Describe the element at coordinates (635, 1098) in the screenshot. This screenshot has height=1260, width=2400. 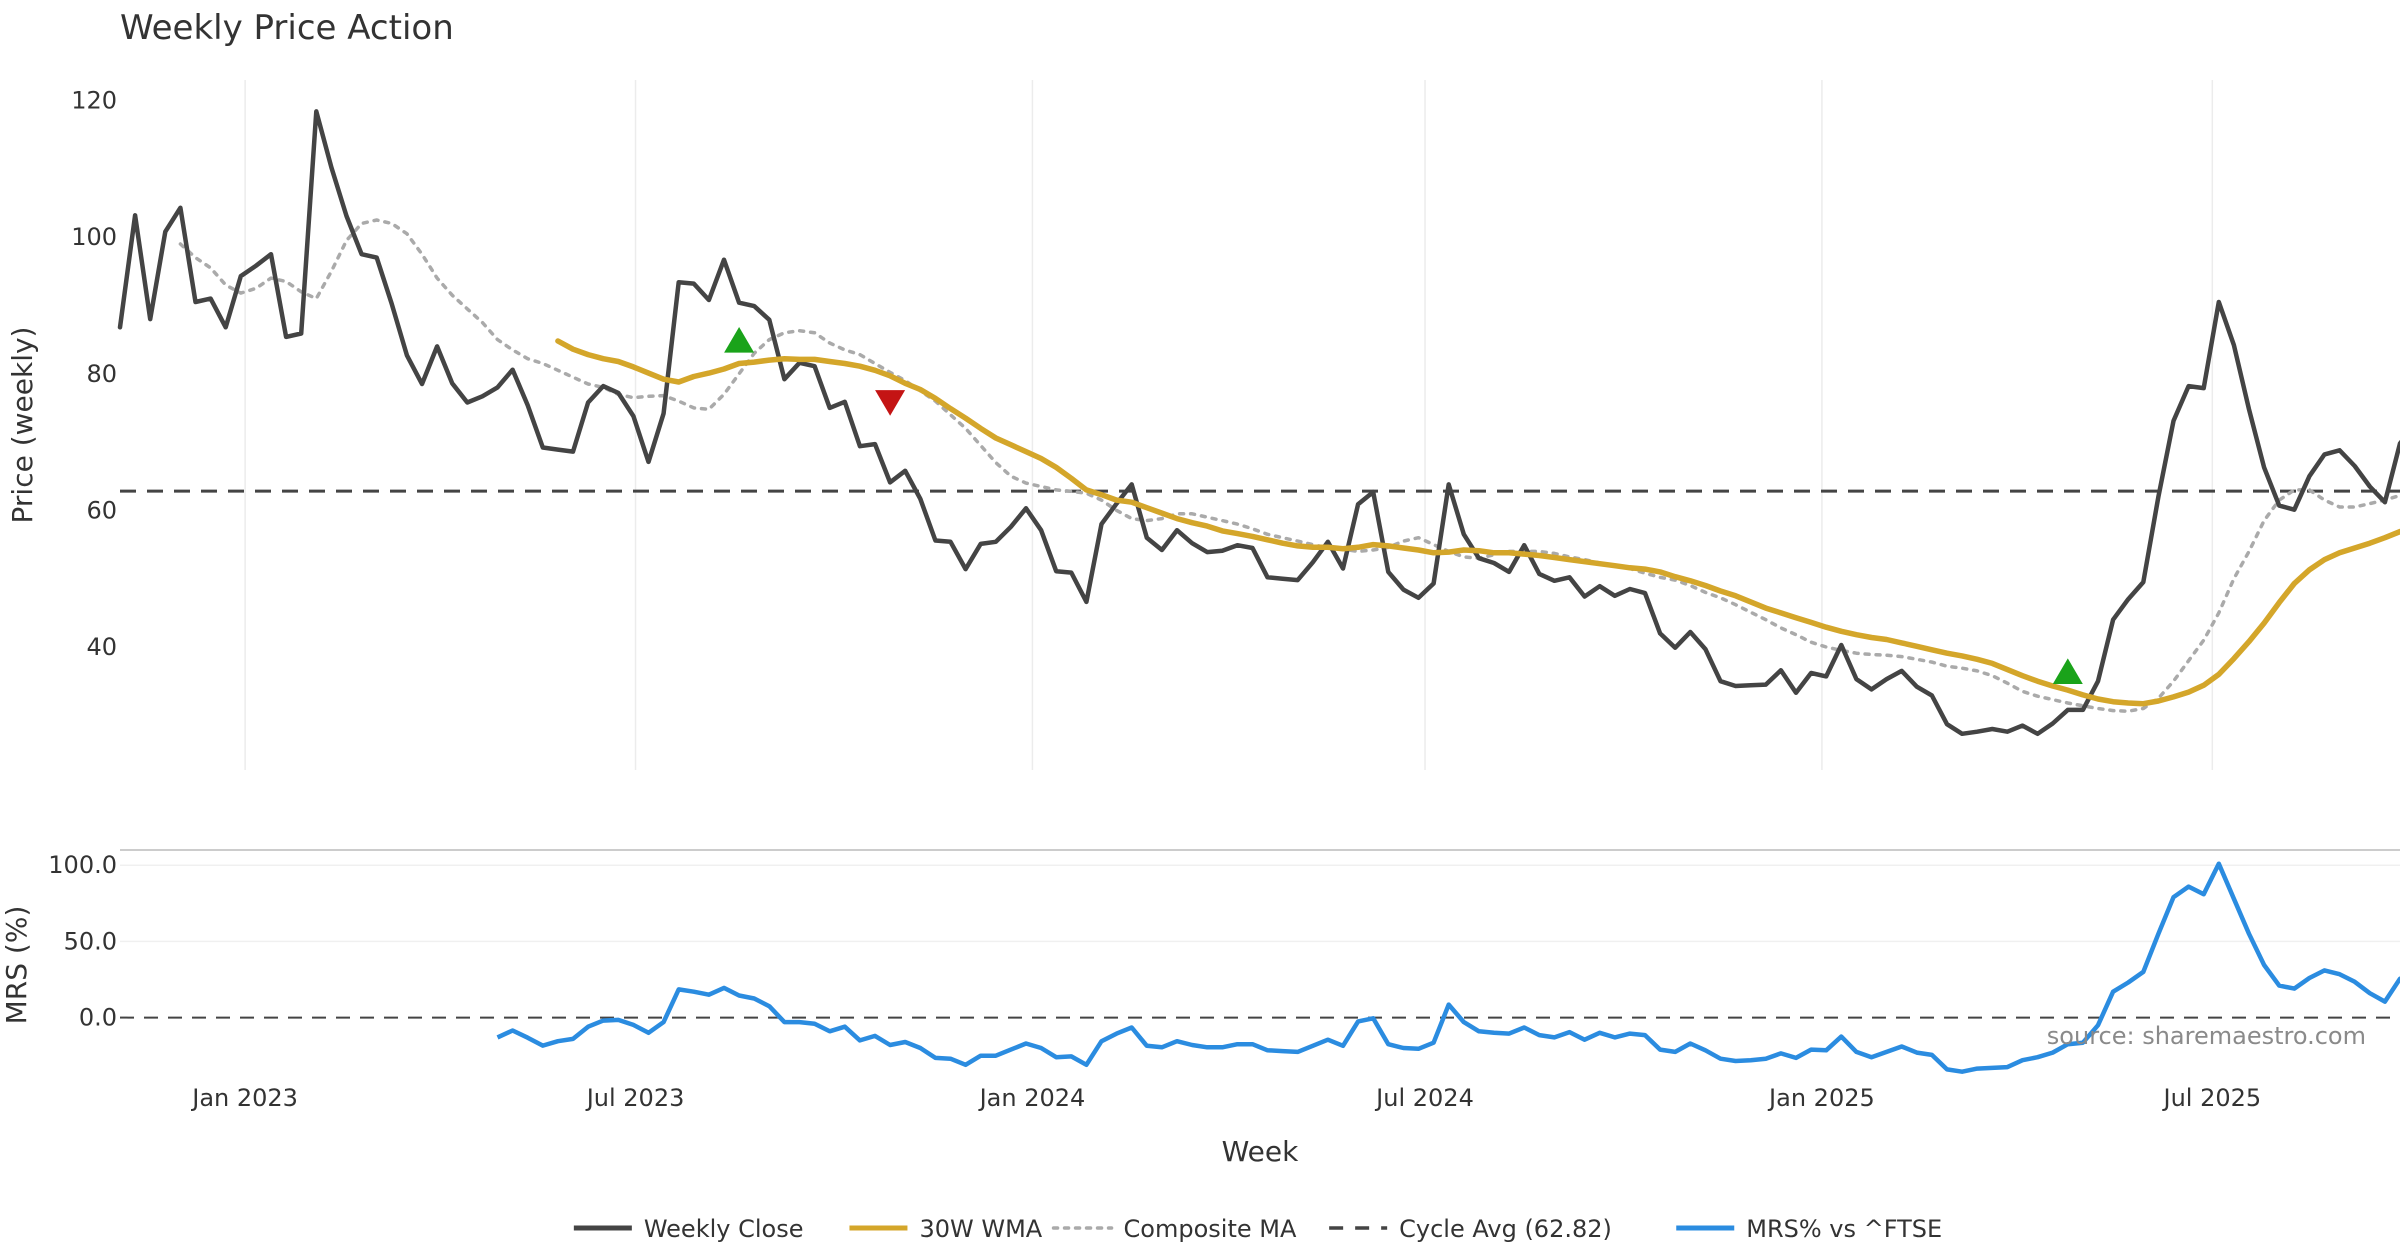
I see `x-tick-label: Jul 2023` at that location.